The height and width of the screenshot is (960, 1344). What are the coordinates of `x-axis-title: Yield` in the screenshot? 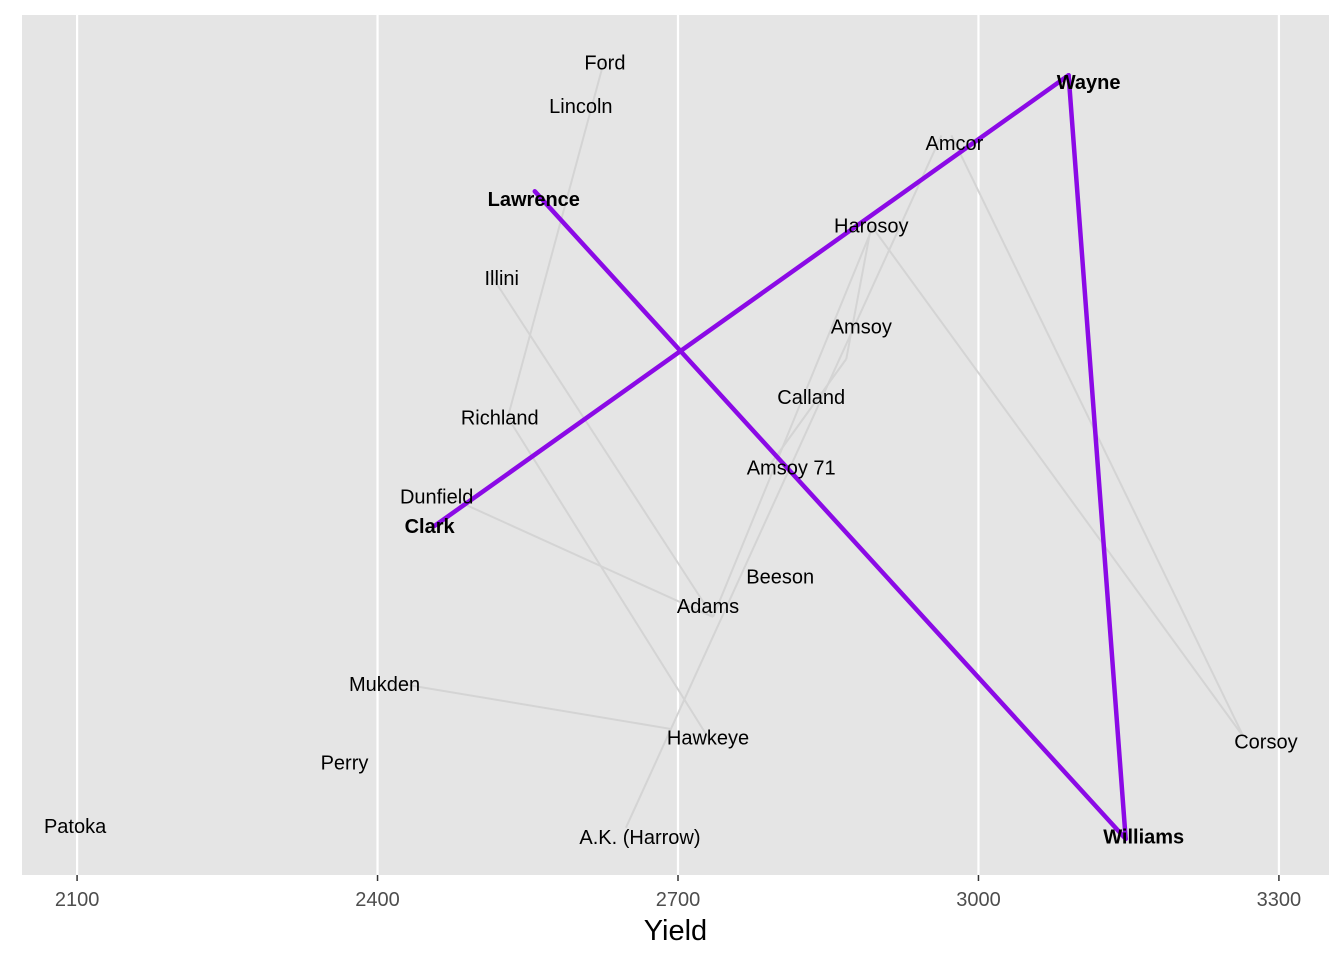 It's located at (675, 931).